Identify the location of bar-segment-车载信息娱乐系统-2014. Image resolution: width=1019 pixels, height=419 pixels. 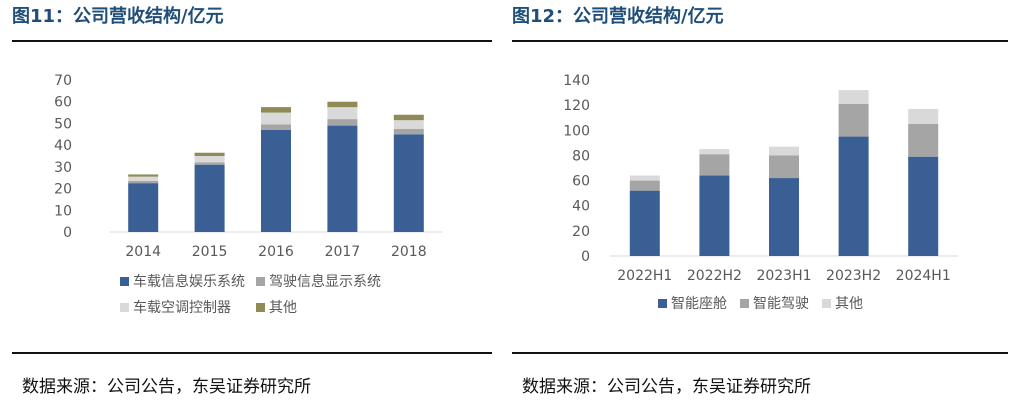
(143, 207).